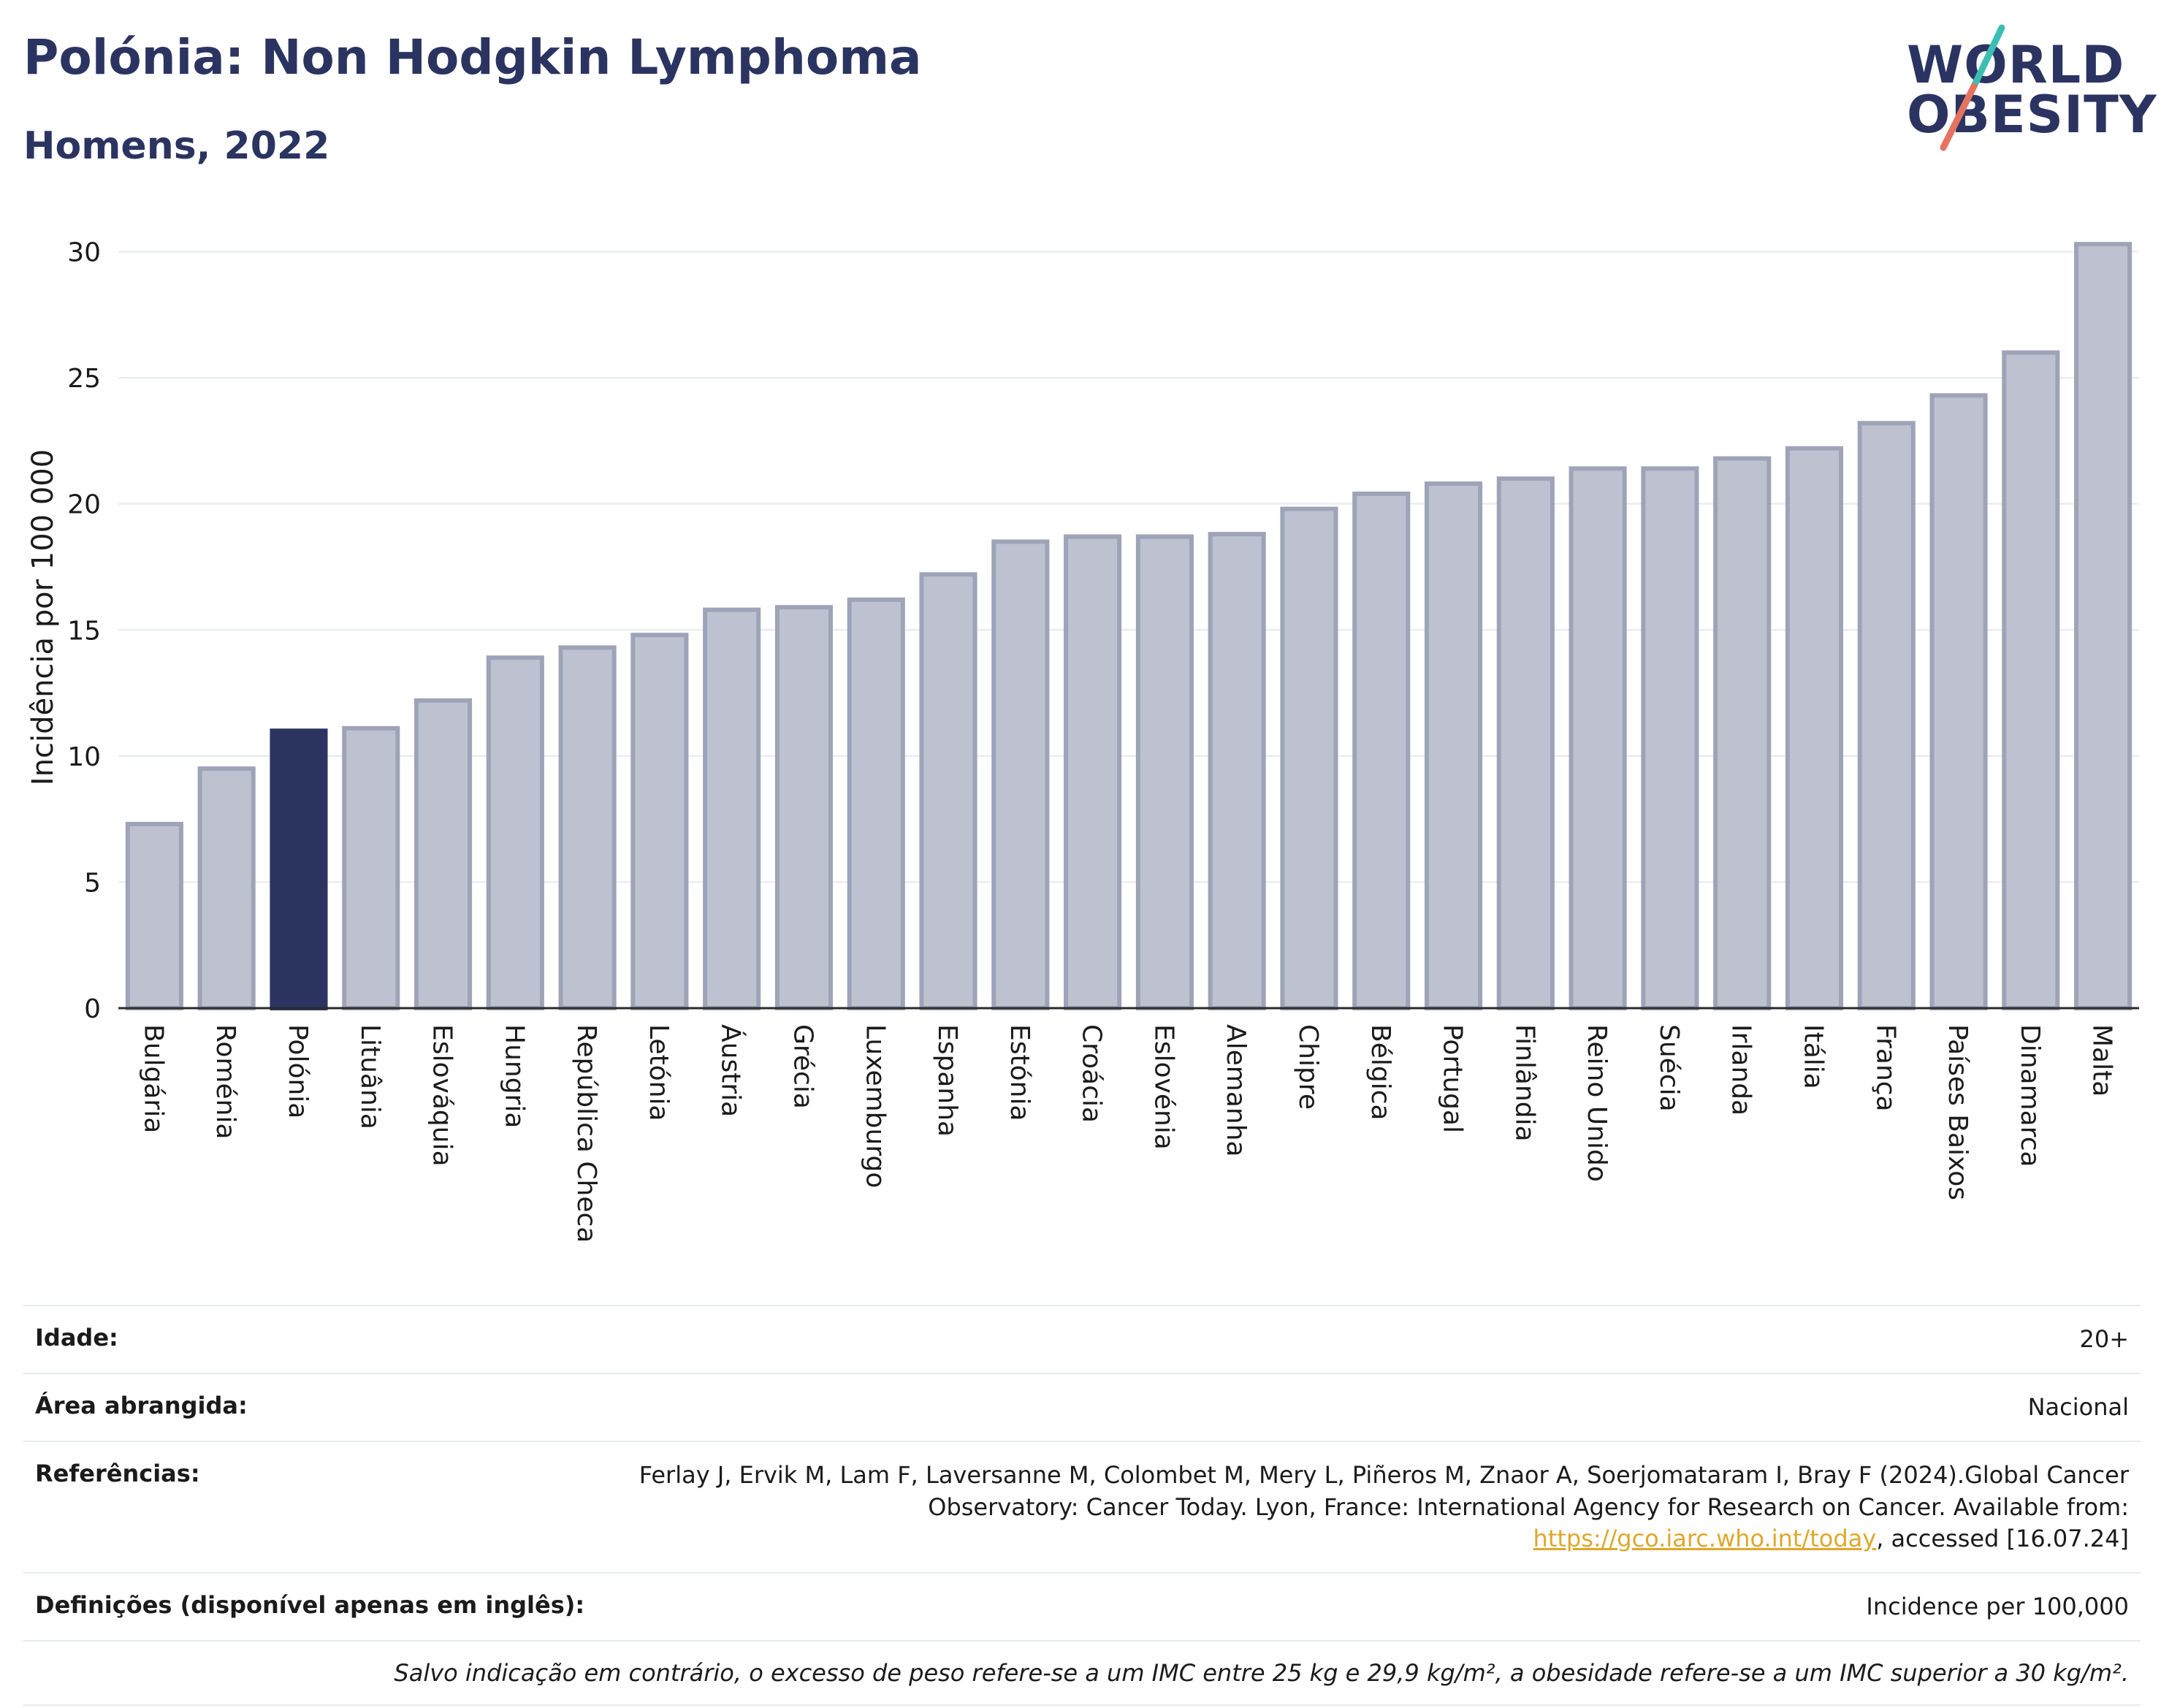 The height and width of the screenshot is (1708, 2161). I want to click on x-tick-label: Estónia, so click(1019, 1072).